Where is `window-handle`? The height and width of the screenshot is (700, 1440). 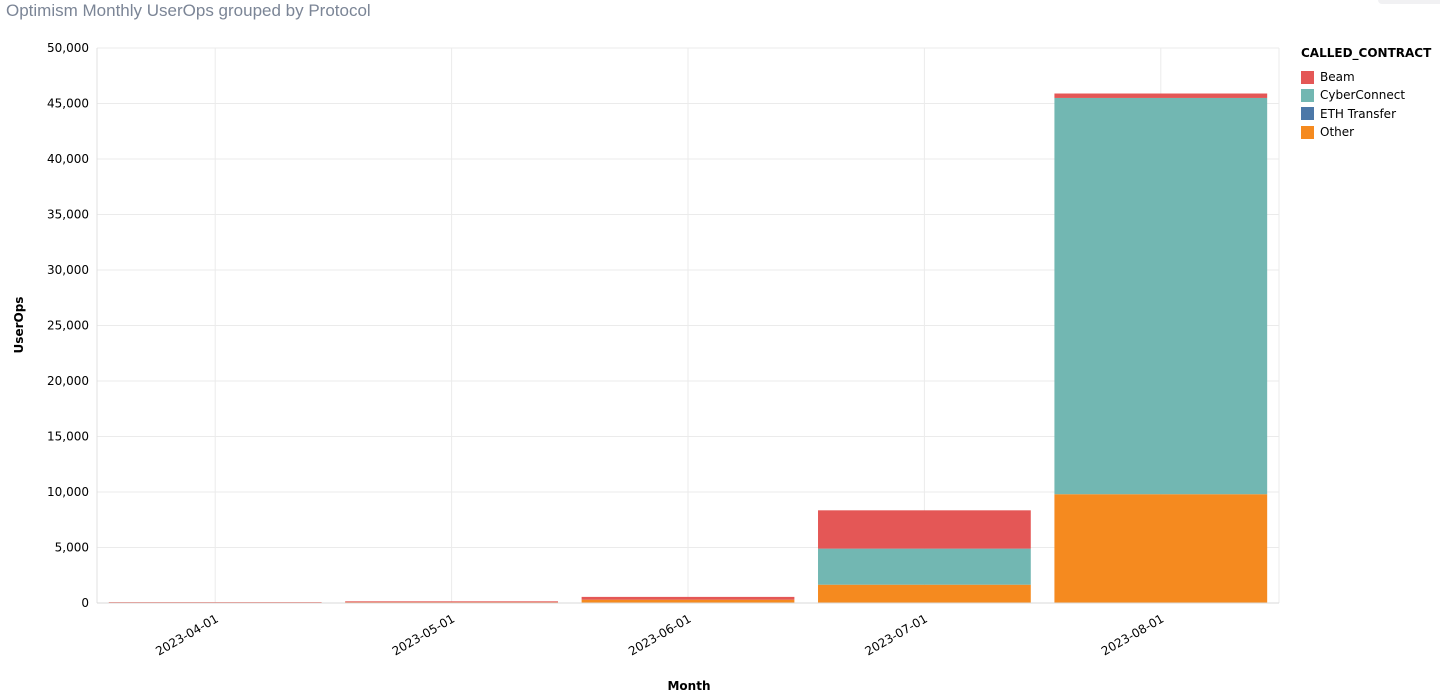
window-handle is located at coordinates (1409, 2).